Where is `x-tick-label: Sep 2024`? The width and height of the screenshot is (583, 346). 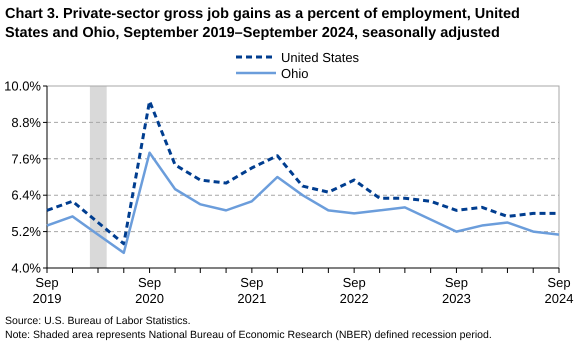
x-tick-label: Sep 2024 is located at coordinates (559, 290).